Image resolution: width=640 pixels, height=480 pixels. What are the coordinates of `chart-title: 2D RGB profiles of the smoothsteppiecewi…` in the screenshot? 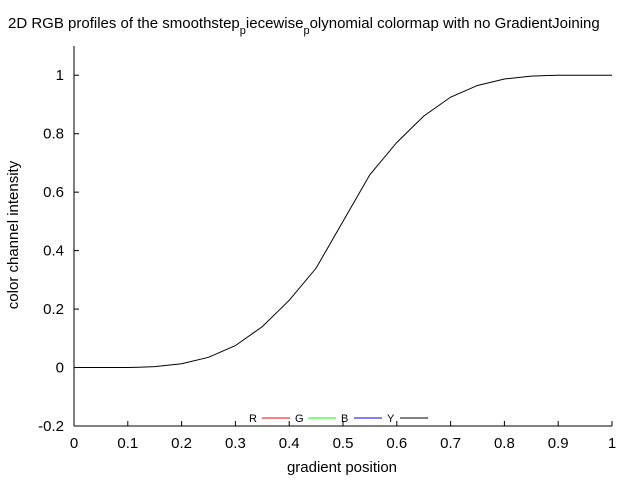 It's located at (304, 26).